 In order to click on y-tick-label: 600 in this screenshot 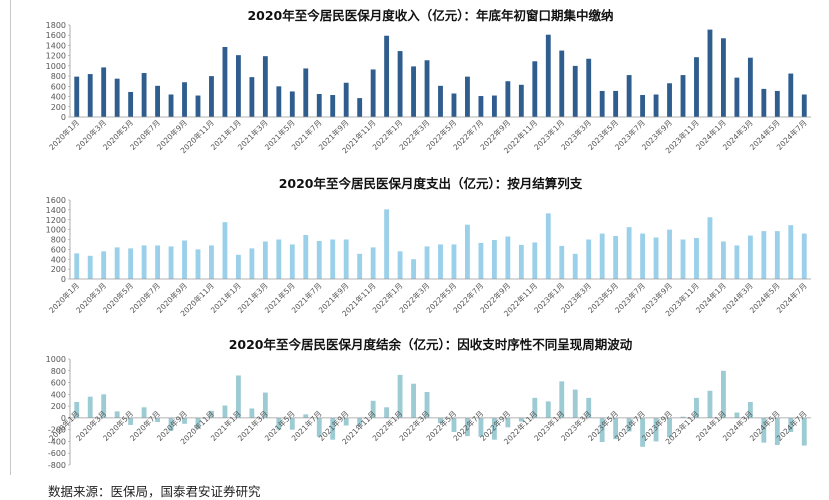, I will do `click(58, 383)`.